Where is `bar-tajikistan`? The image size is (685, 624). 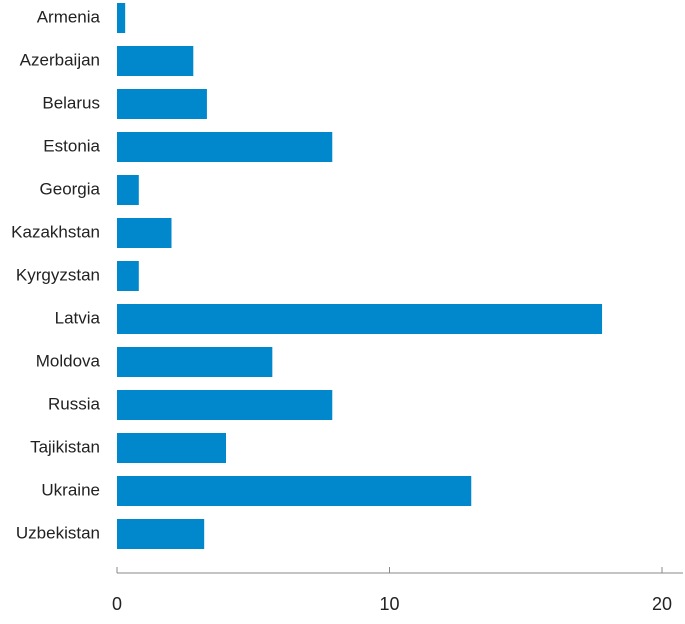 bar-tajikistan is located at coordinates (171, 448).